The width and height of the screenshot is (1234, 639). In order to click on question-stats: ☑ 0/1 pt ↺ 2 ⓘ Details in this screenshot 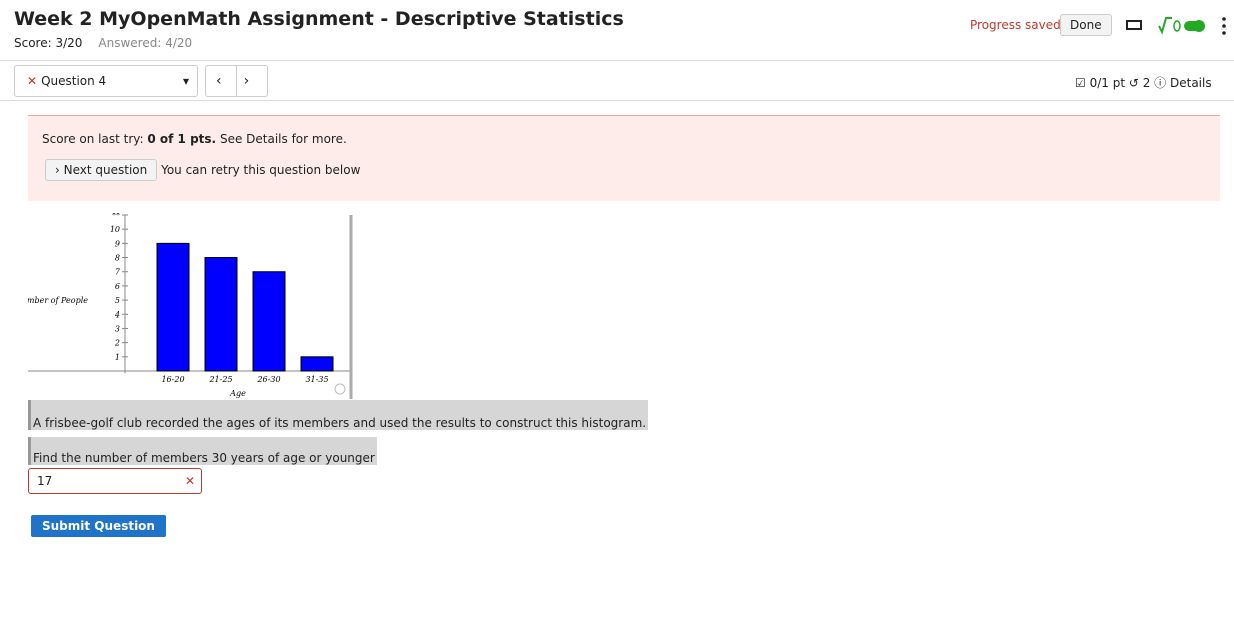, I will do `click(1143, 83)`.